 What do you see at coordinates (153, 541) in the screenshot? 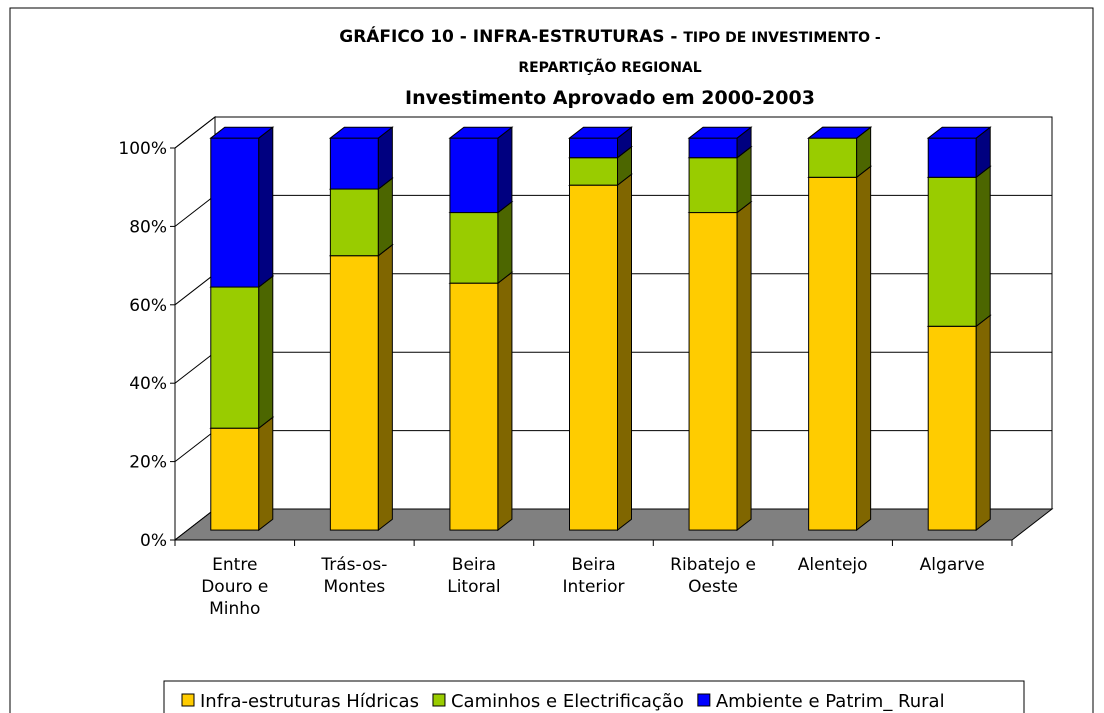
I see `y-tick-label: 0%` at bounding box center [153, 541].